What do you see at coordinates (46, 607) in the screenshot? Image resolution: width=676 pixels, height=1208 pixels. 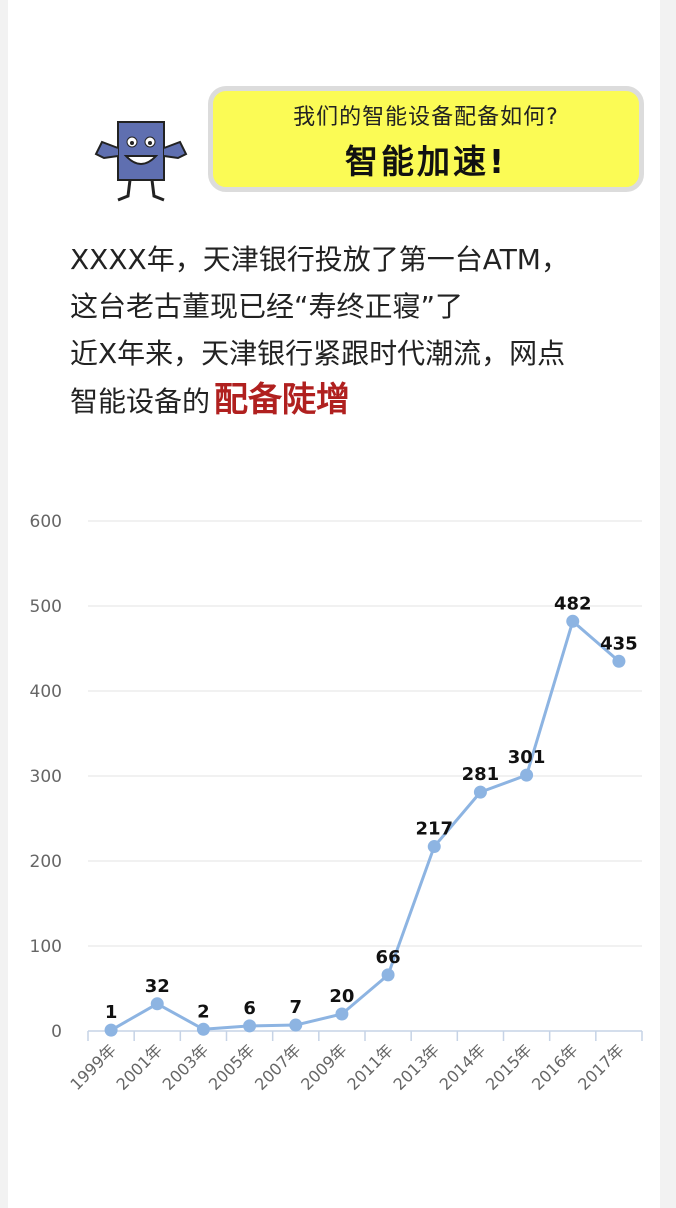 I see `y-tick-label: 500` at bounding box center [46, 607].